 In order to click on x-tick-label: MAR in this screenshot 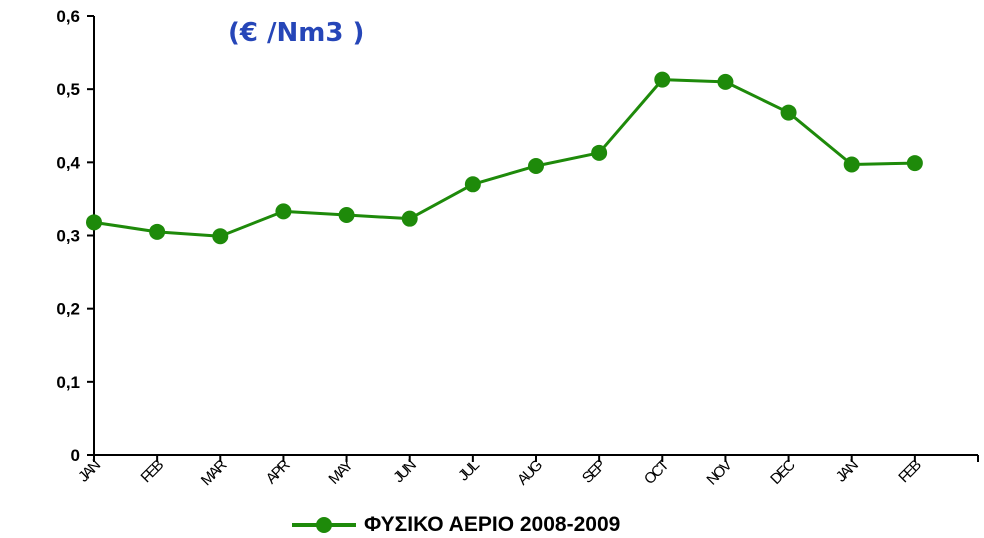, I will do `click(214, 472)`.